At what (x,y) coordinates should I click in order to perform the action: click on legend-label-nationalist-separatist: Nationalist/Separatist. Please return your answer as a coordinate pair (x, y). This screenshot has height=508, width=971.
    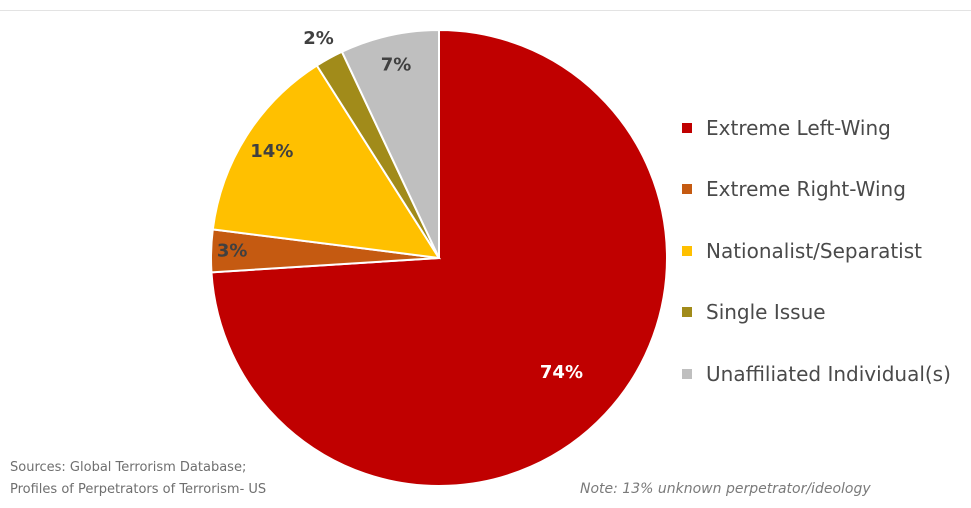
    Looking at the image, I should click on (814, 250).